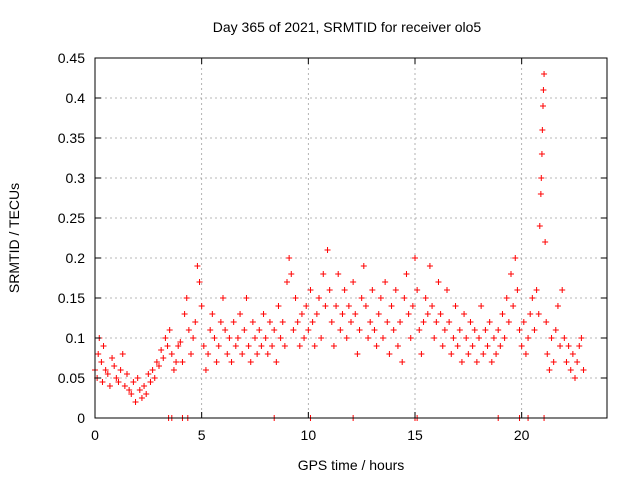 The image size is (640, 480). Describe the element at coordinates (71, 378) in the screenshot. I see `y-tick-label: 0.05` at that location.